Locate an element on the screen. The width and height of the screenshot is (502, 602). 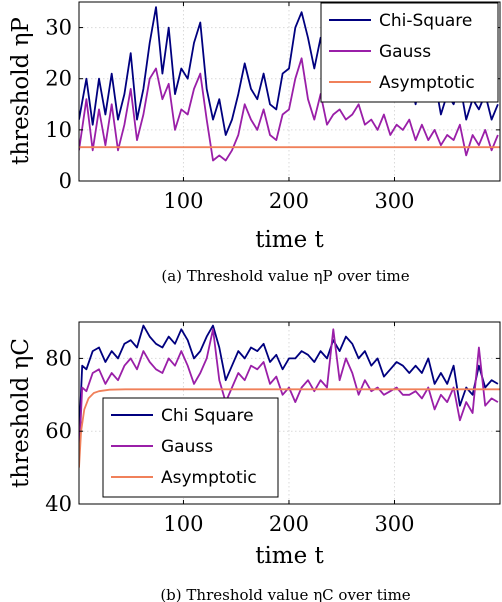
y-axis-label: threshold ηP is located at coordinates (21, 91).